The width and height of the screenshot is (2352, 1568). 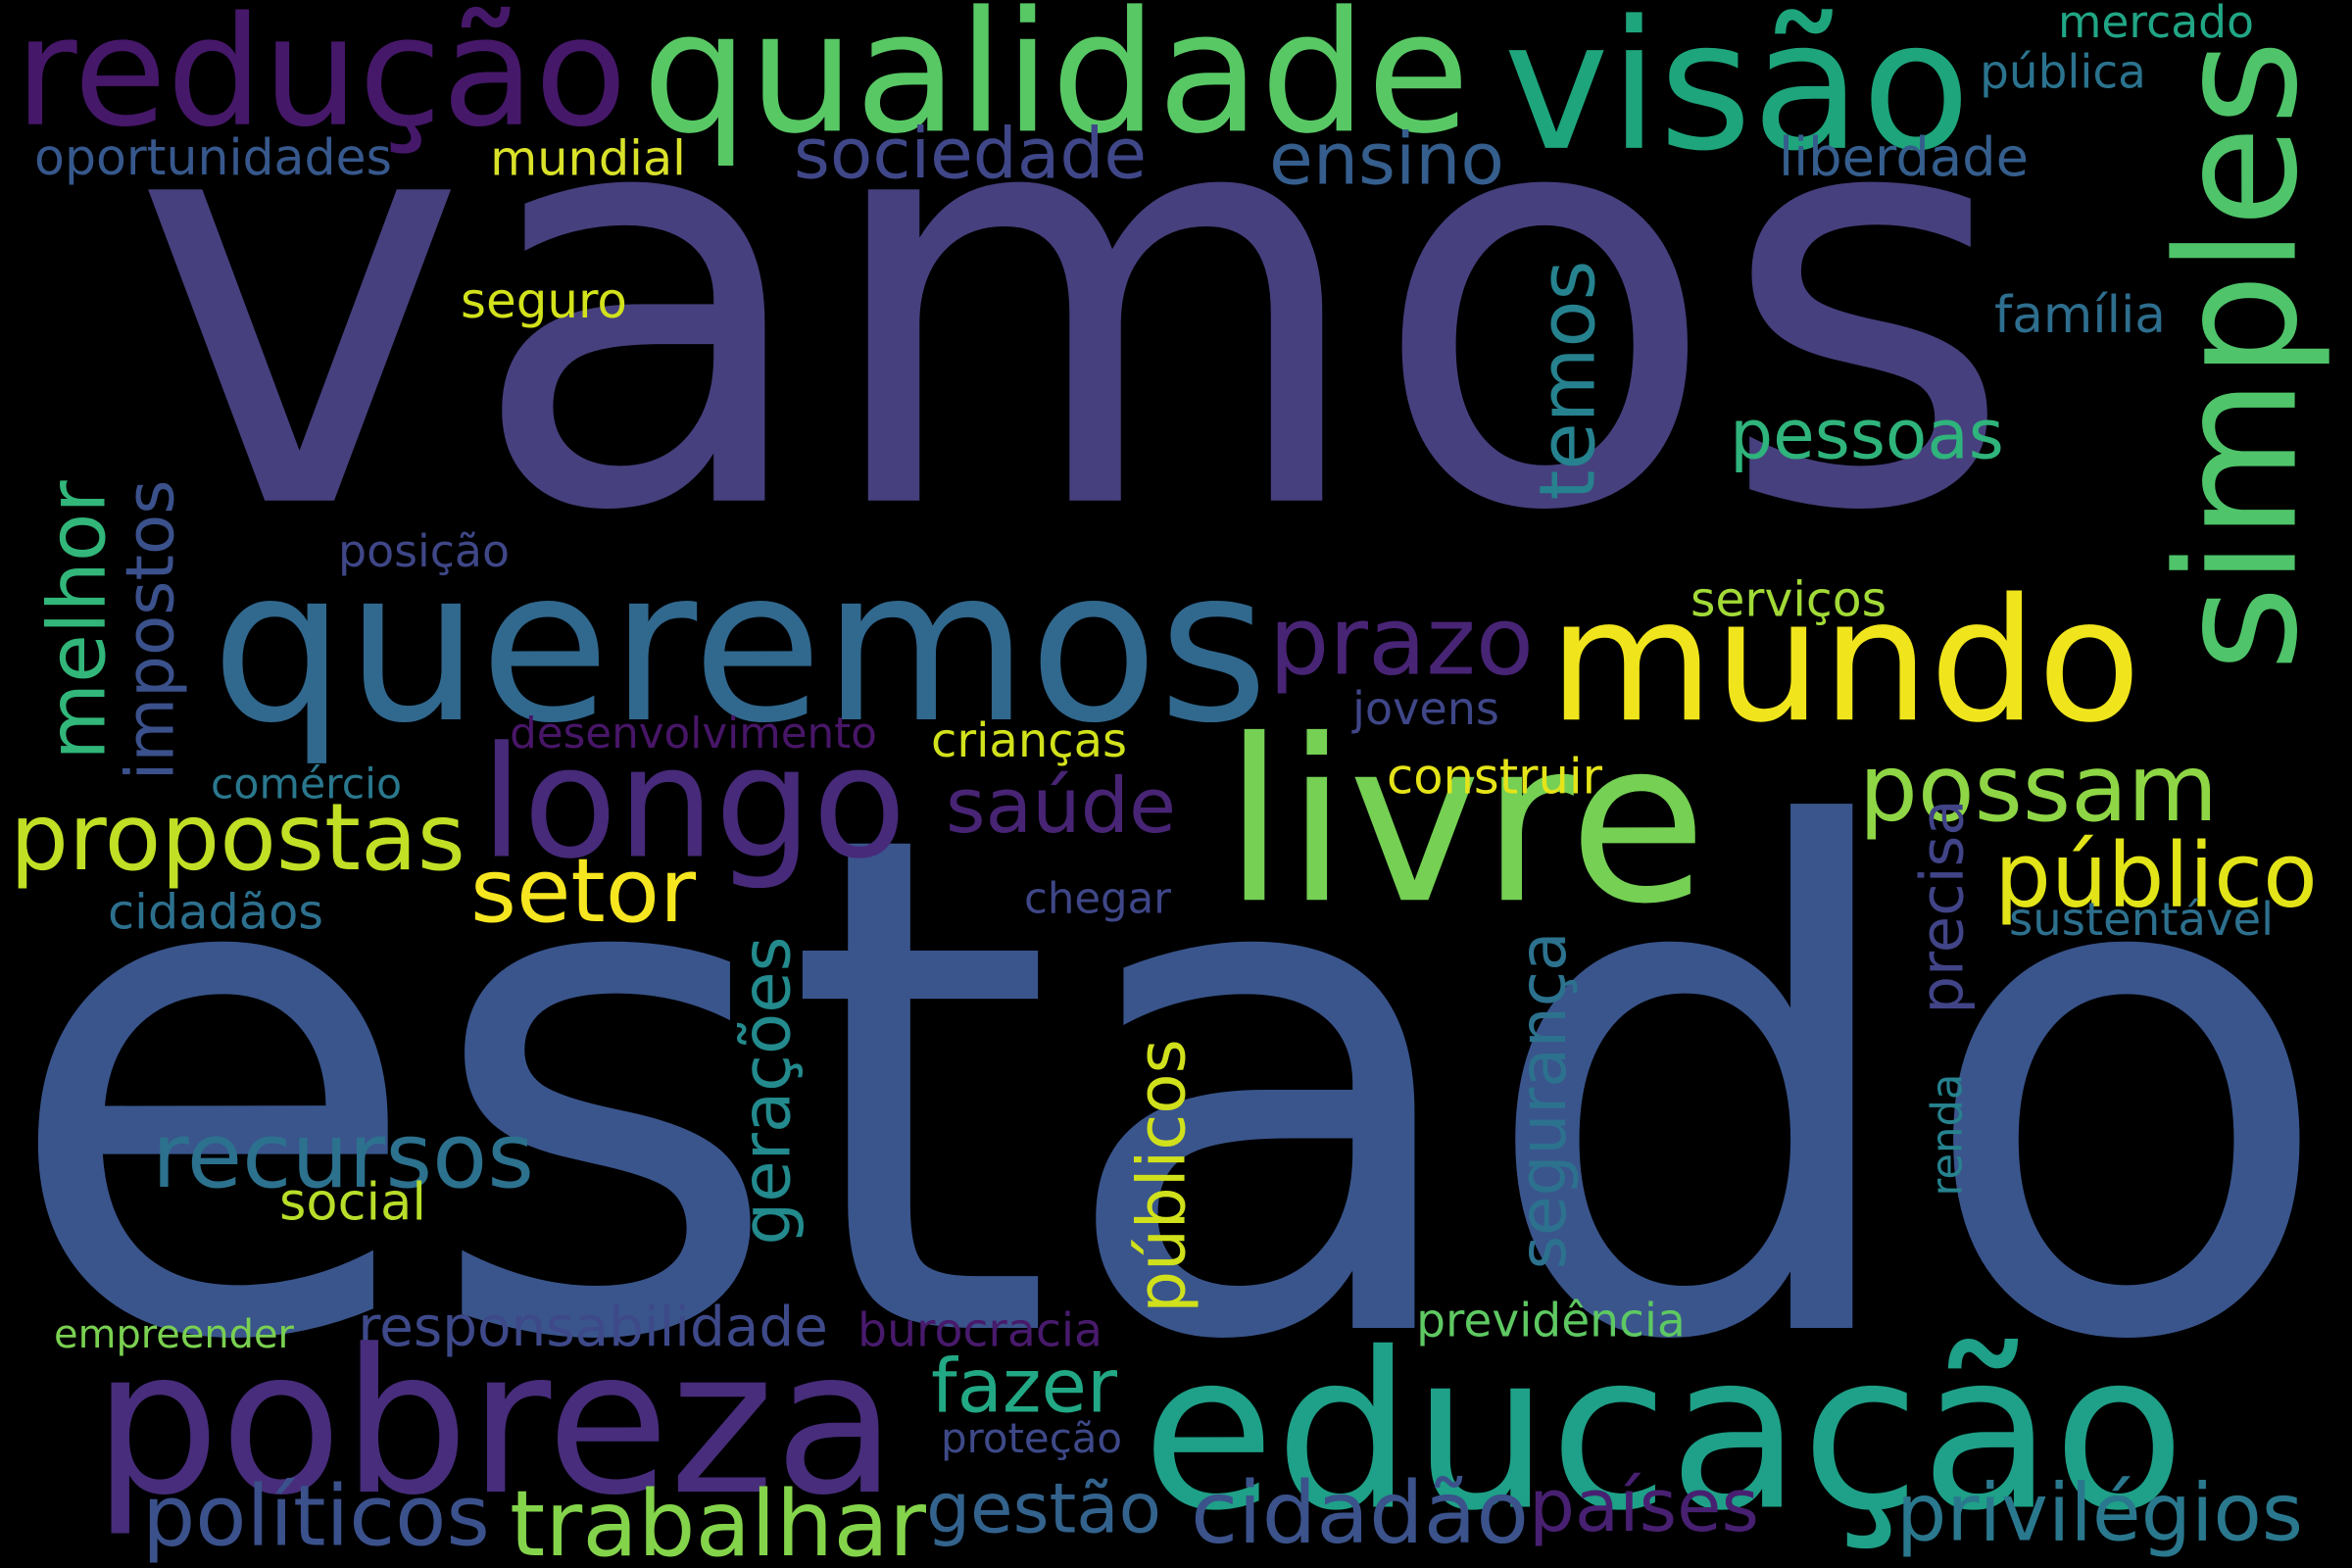 I want to click on word-desenvolvimento: desenvolvimento, so click(x=693, y=734).